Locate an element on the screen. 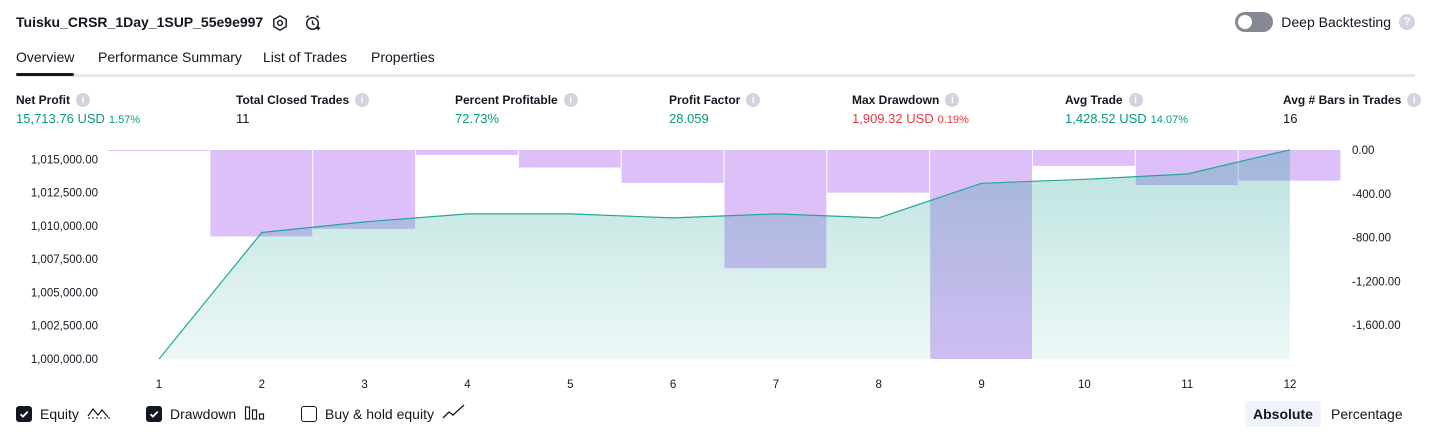 The width and height of the screenshot is (1431, 438). legend-buy-hold: Buy & hold equity is located at coordinates (383, 413).